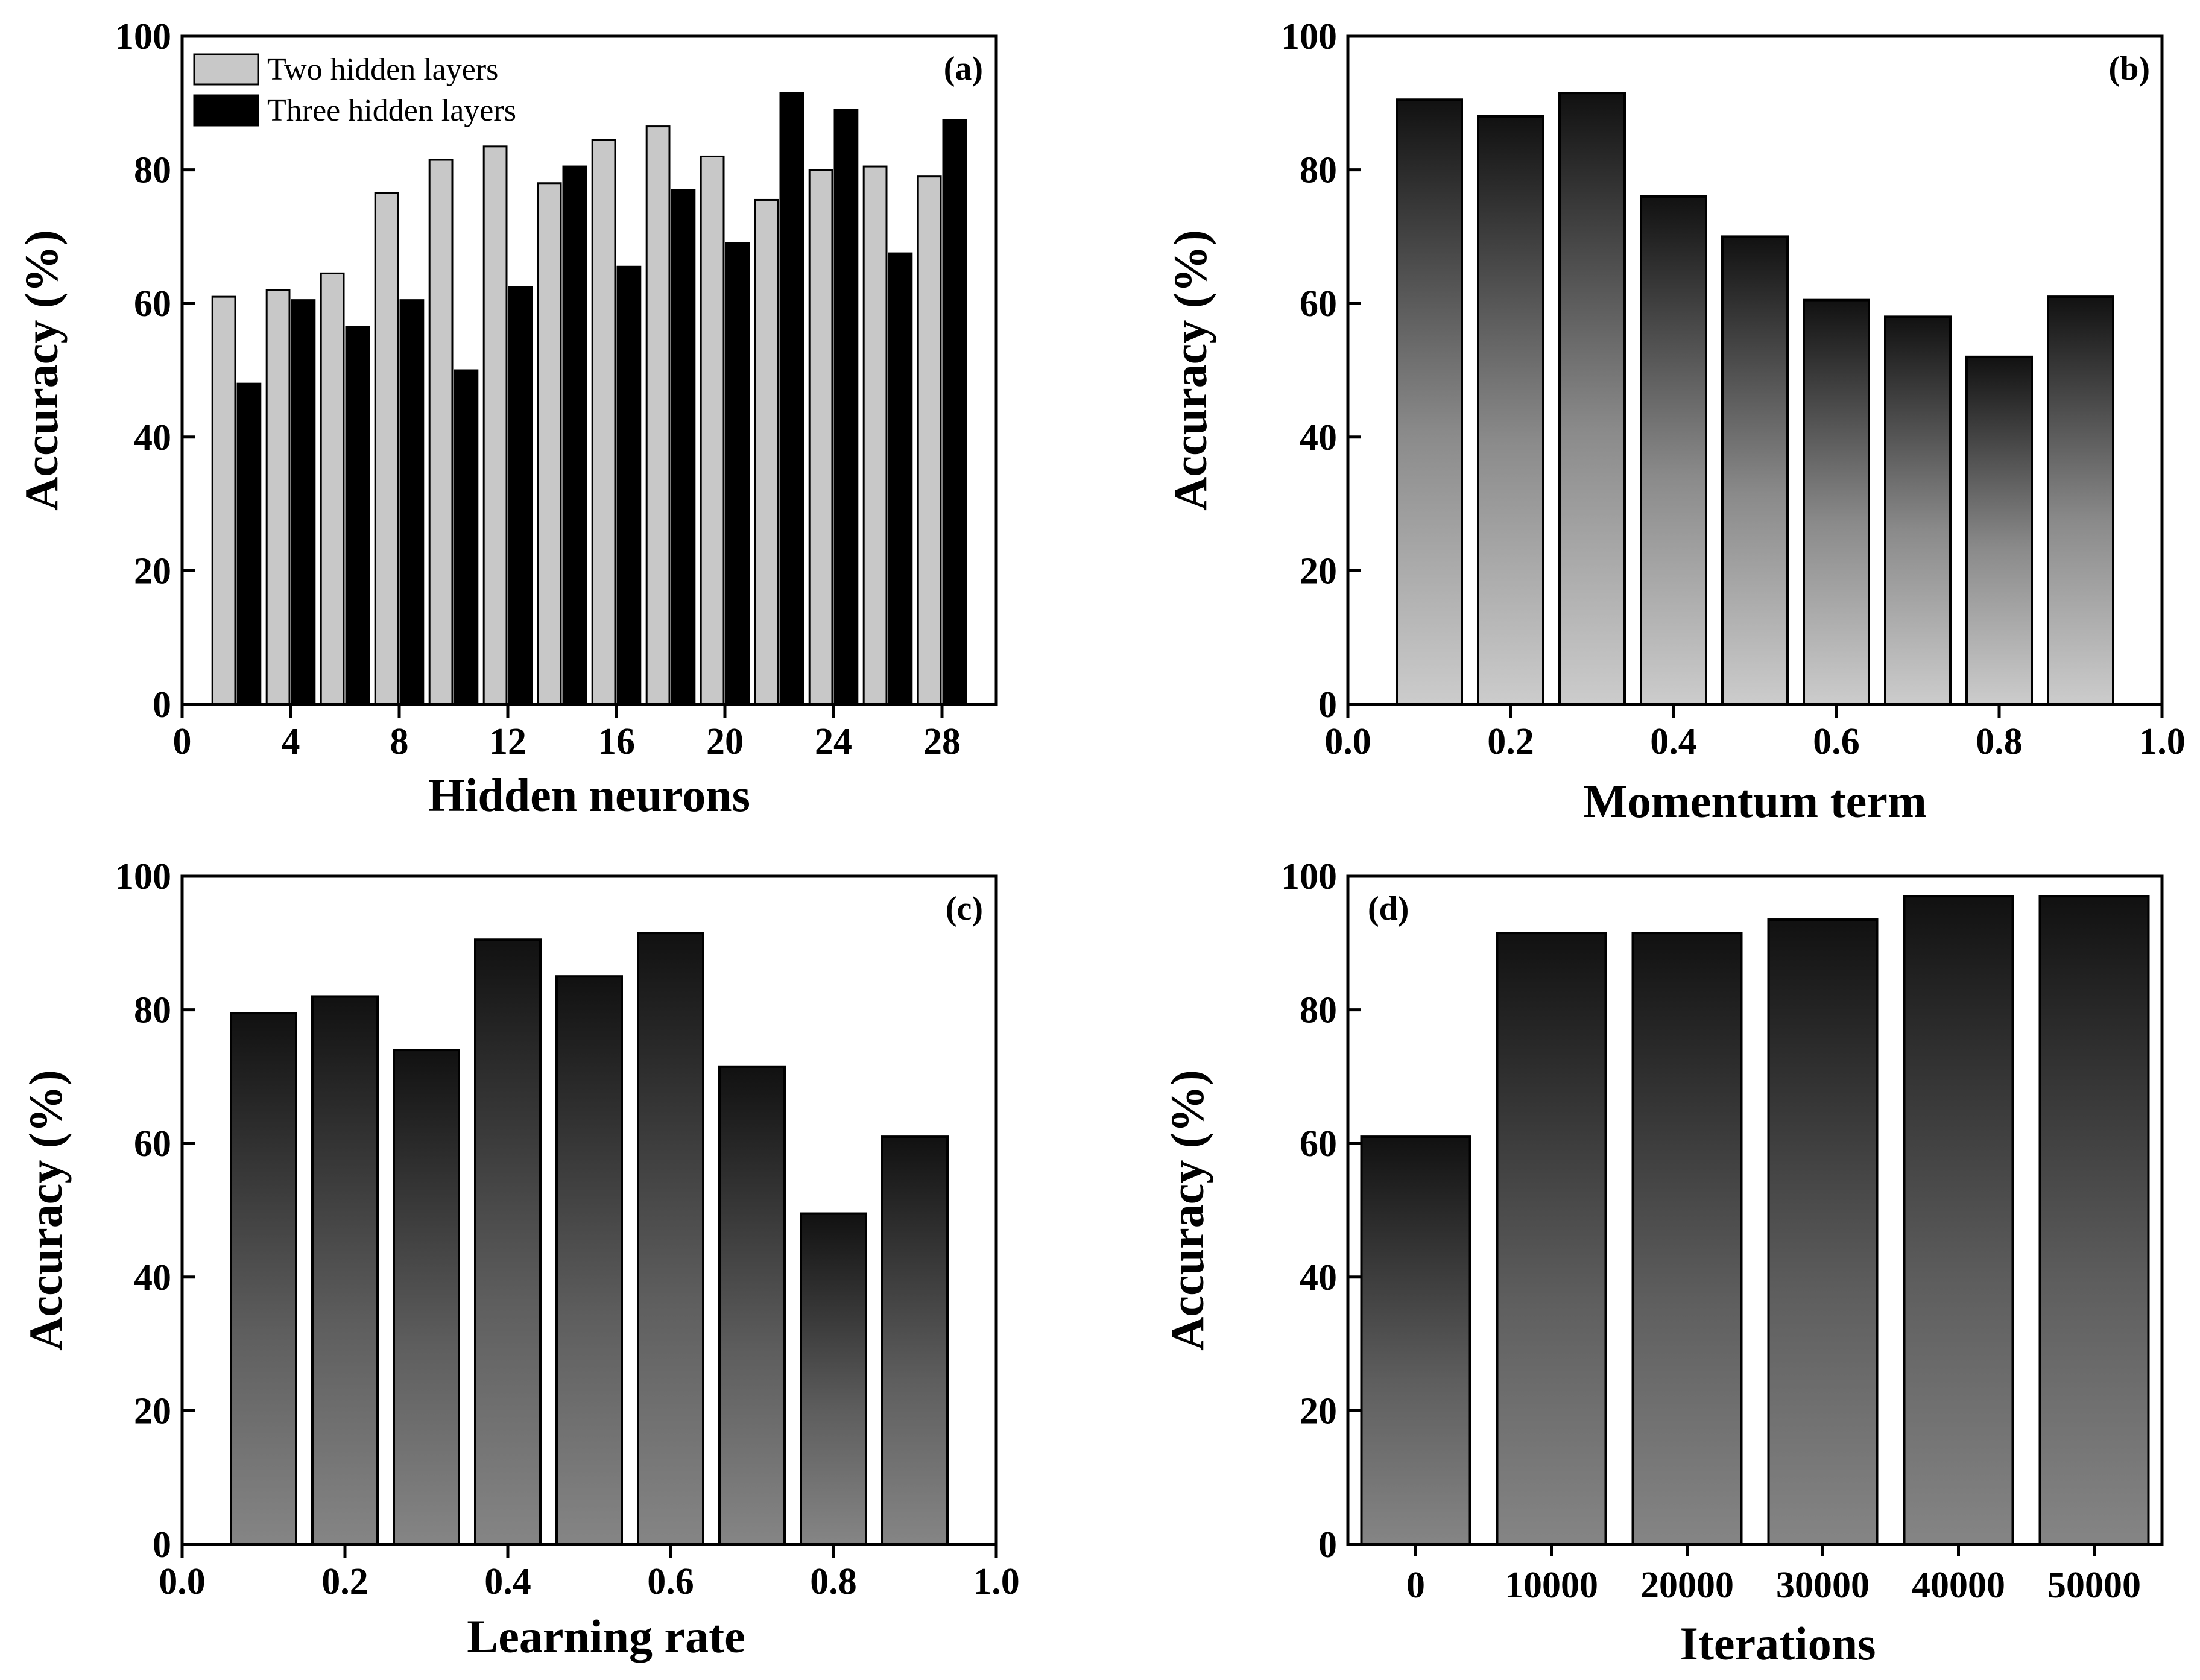 The width and height of the screenshot is (2200, 1680). I want to click on panel-c-label: (c), so click(964, 908).